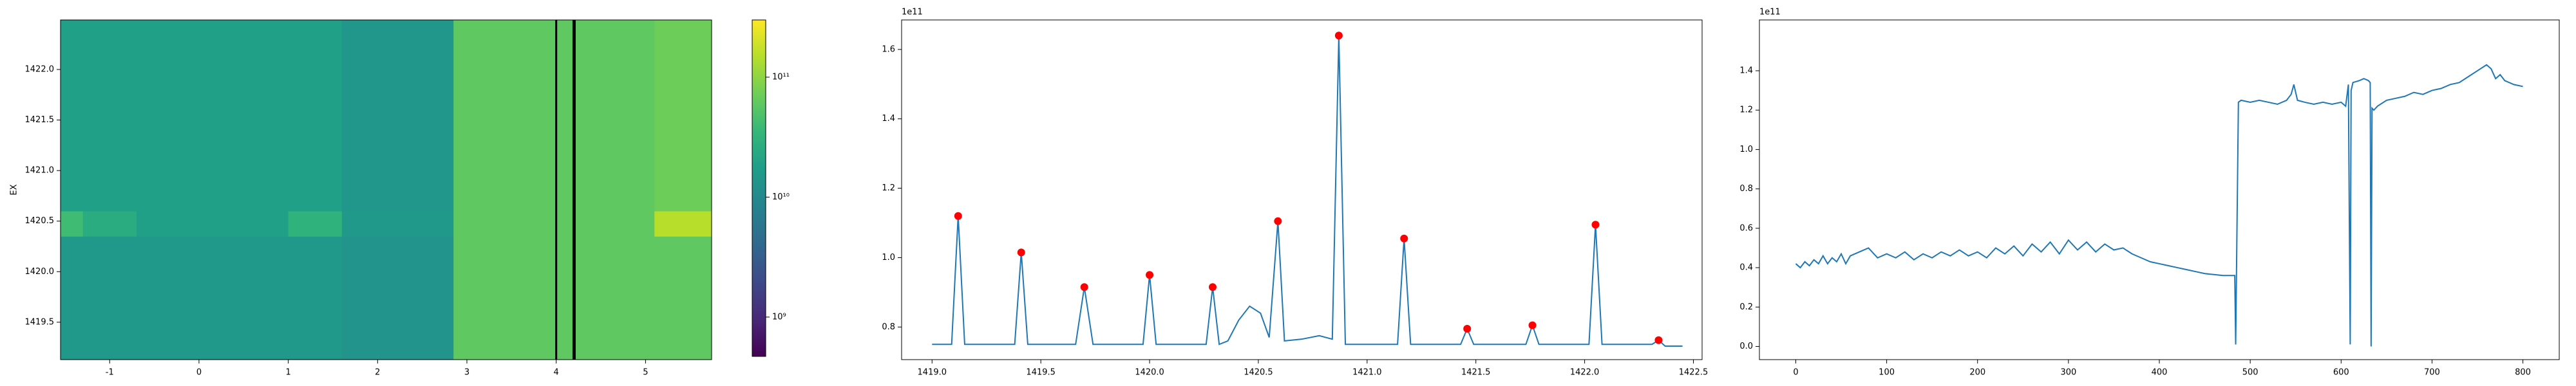  What do you see at coordinates (2432, 373) in the screenshot?
I see `x-tick-label: 700` at bounding box center [2432, 373].